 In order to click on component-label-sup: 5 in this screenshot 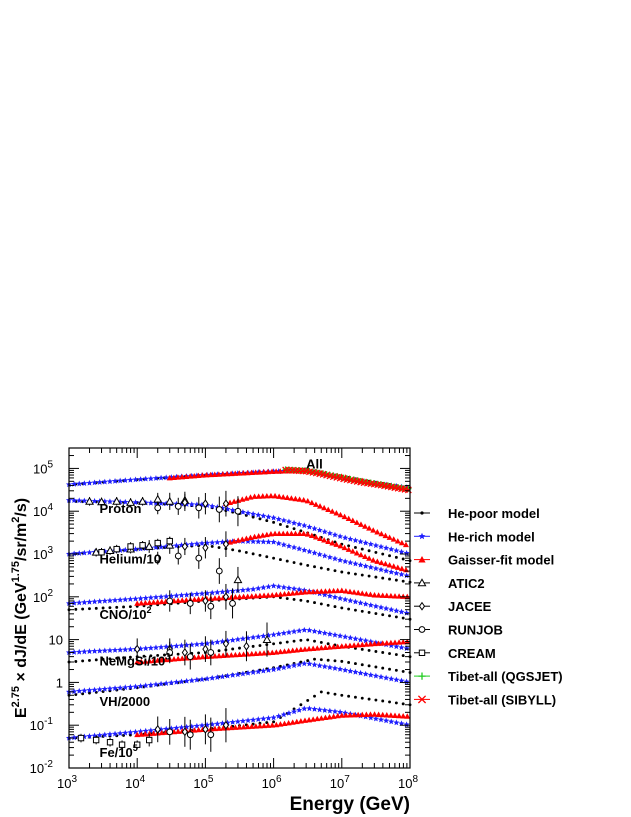, I will do `click(135, 748)`.